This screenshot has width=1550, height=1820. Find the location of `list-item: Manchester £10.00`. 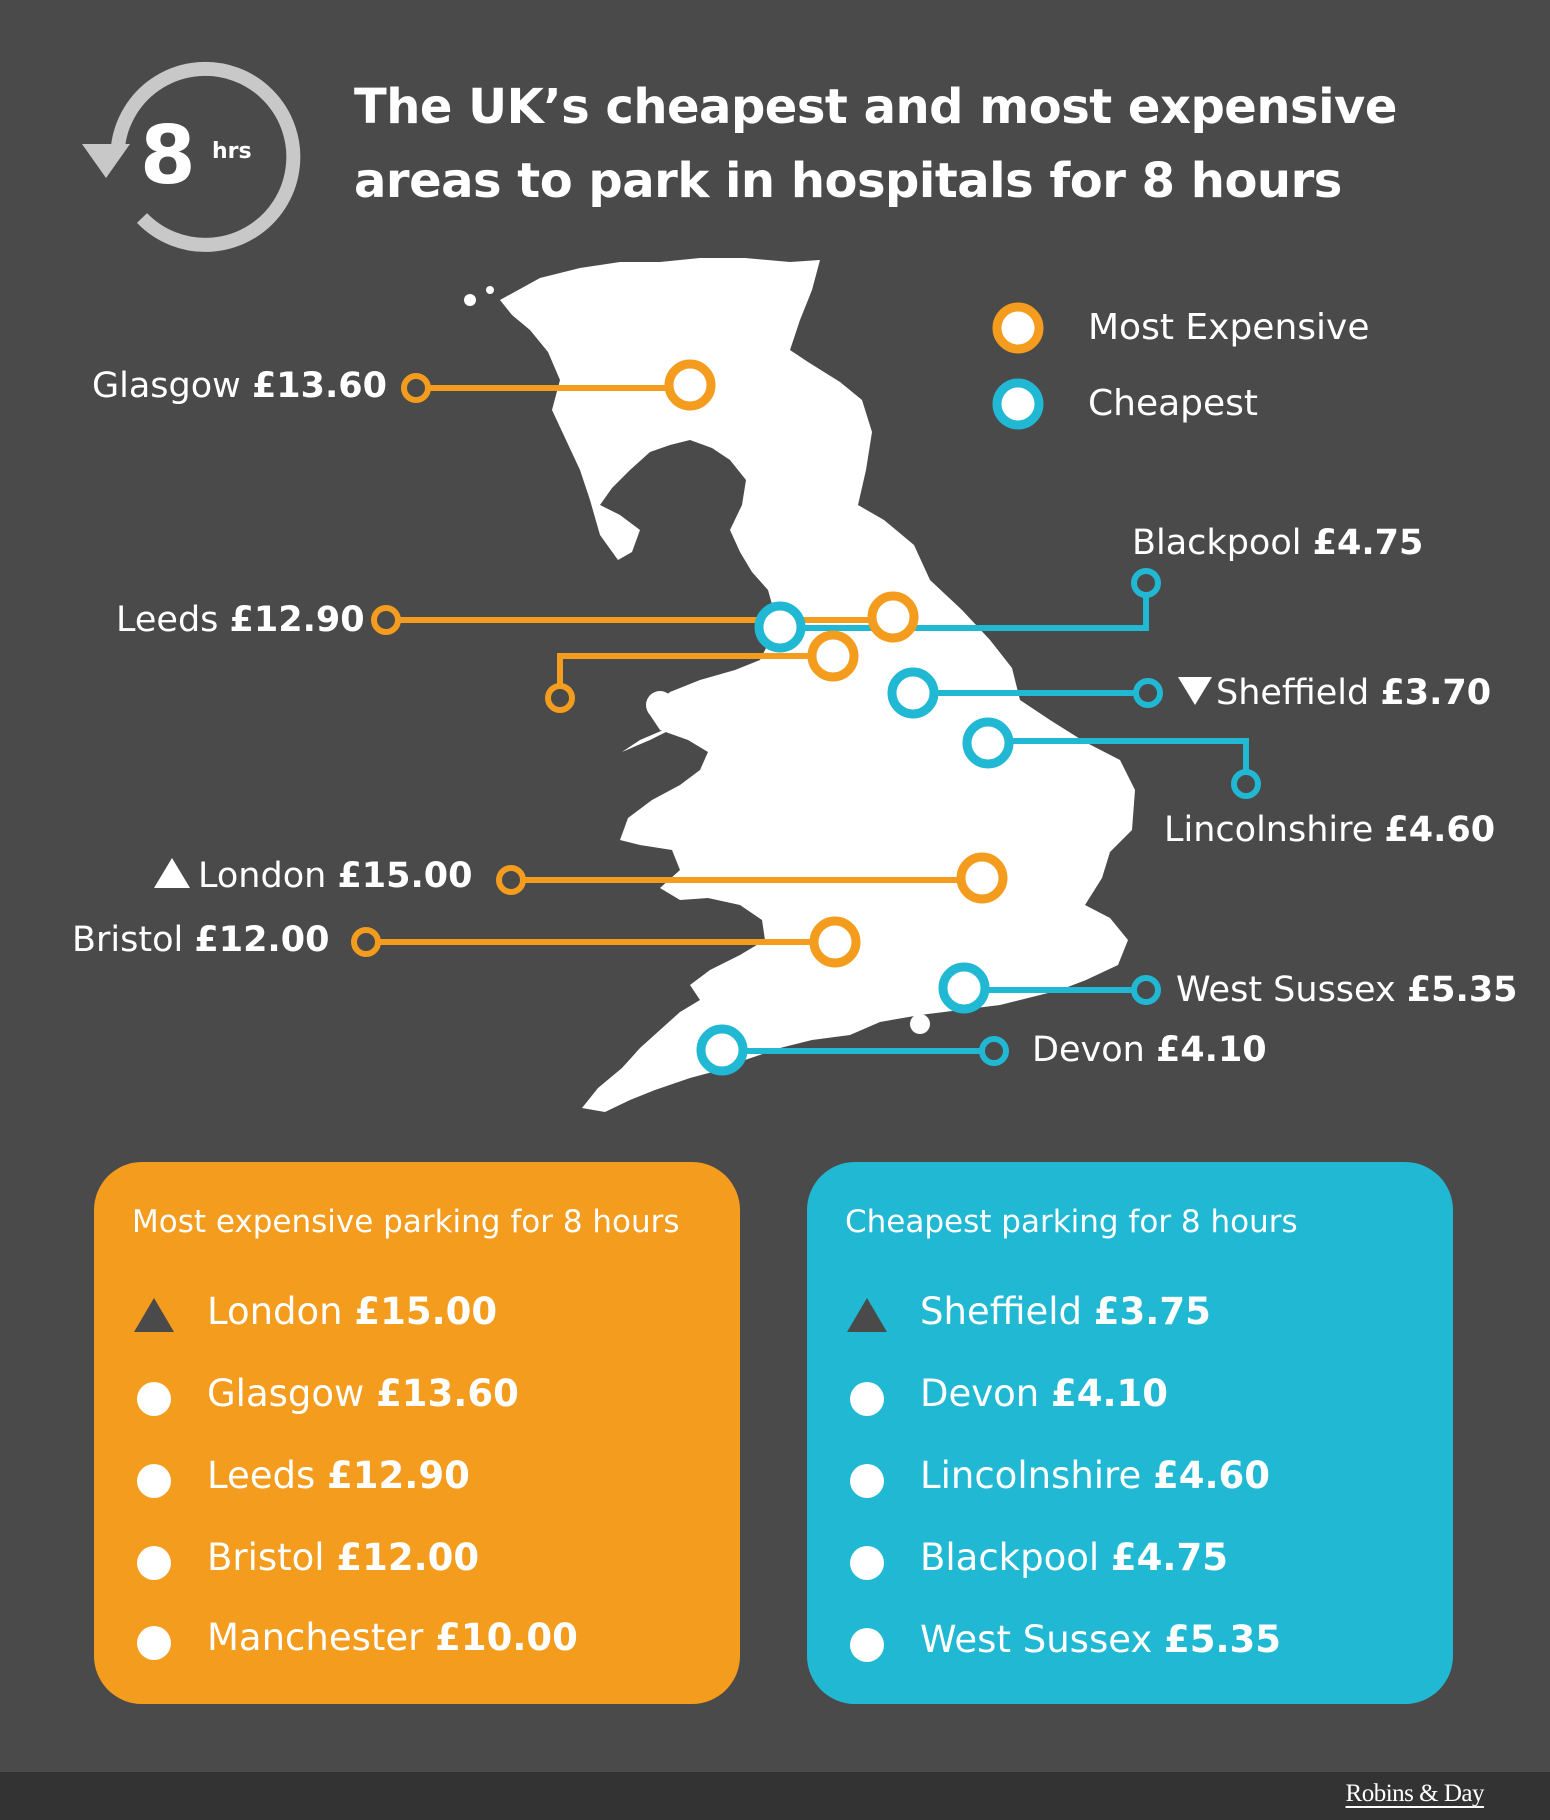

list-item: Manchester £10.00 is located at coordinates (414, 1640).